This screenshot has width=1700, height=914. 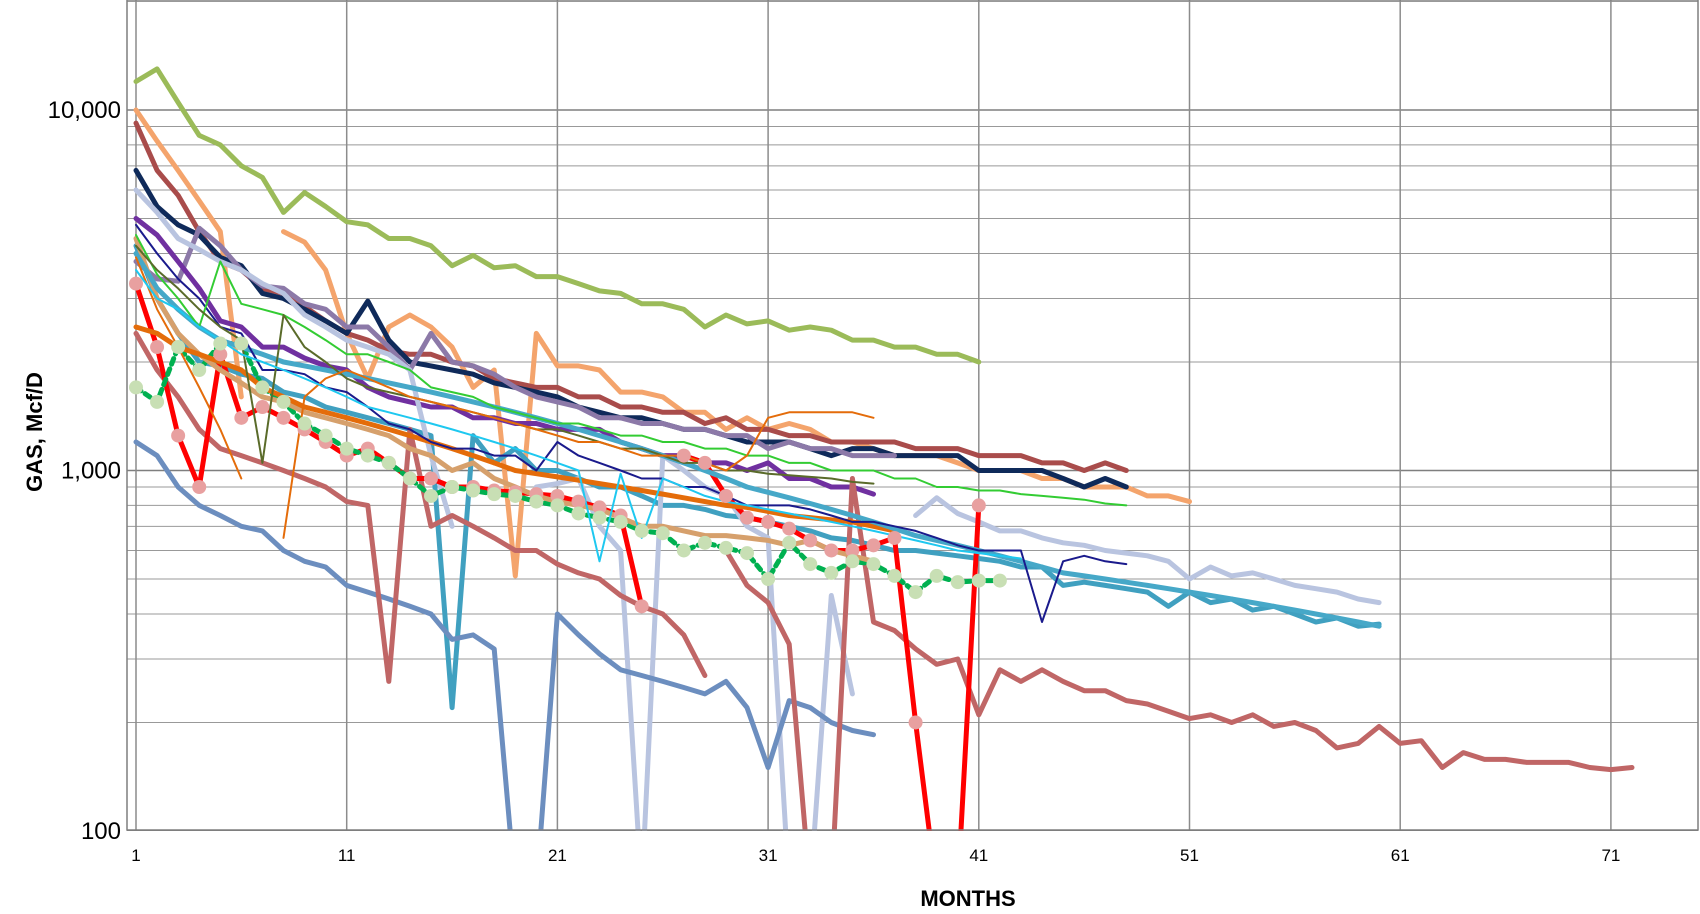 I want to click on y-tick-label: 10,000, so click(x=84, y=110).